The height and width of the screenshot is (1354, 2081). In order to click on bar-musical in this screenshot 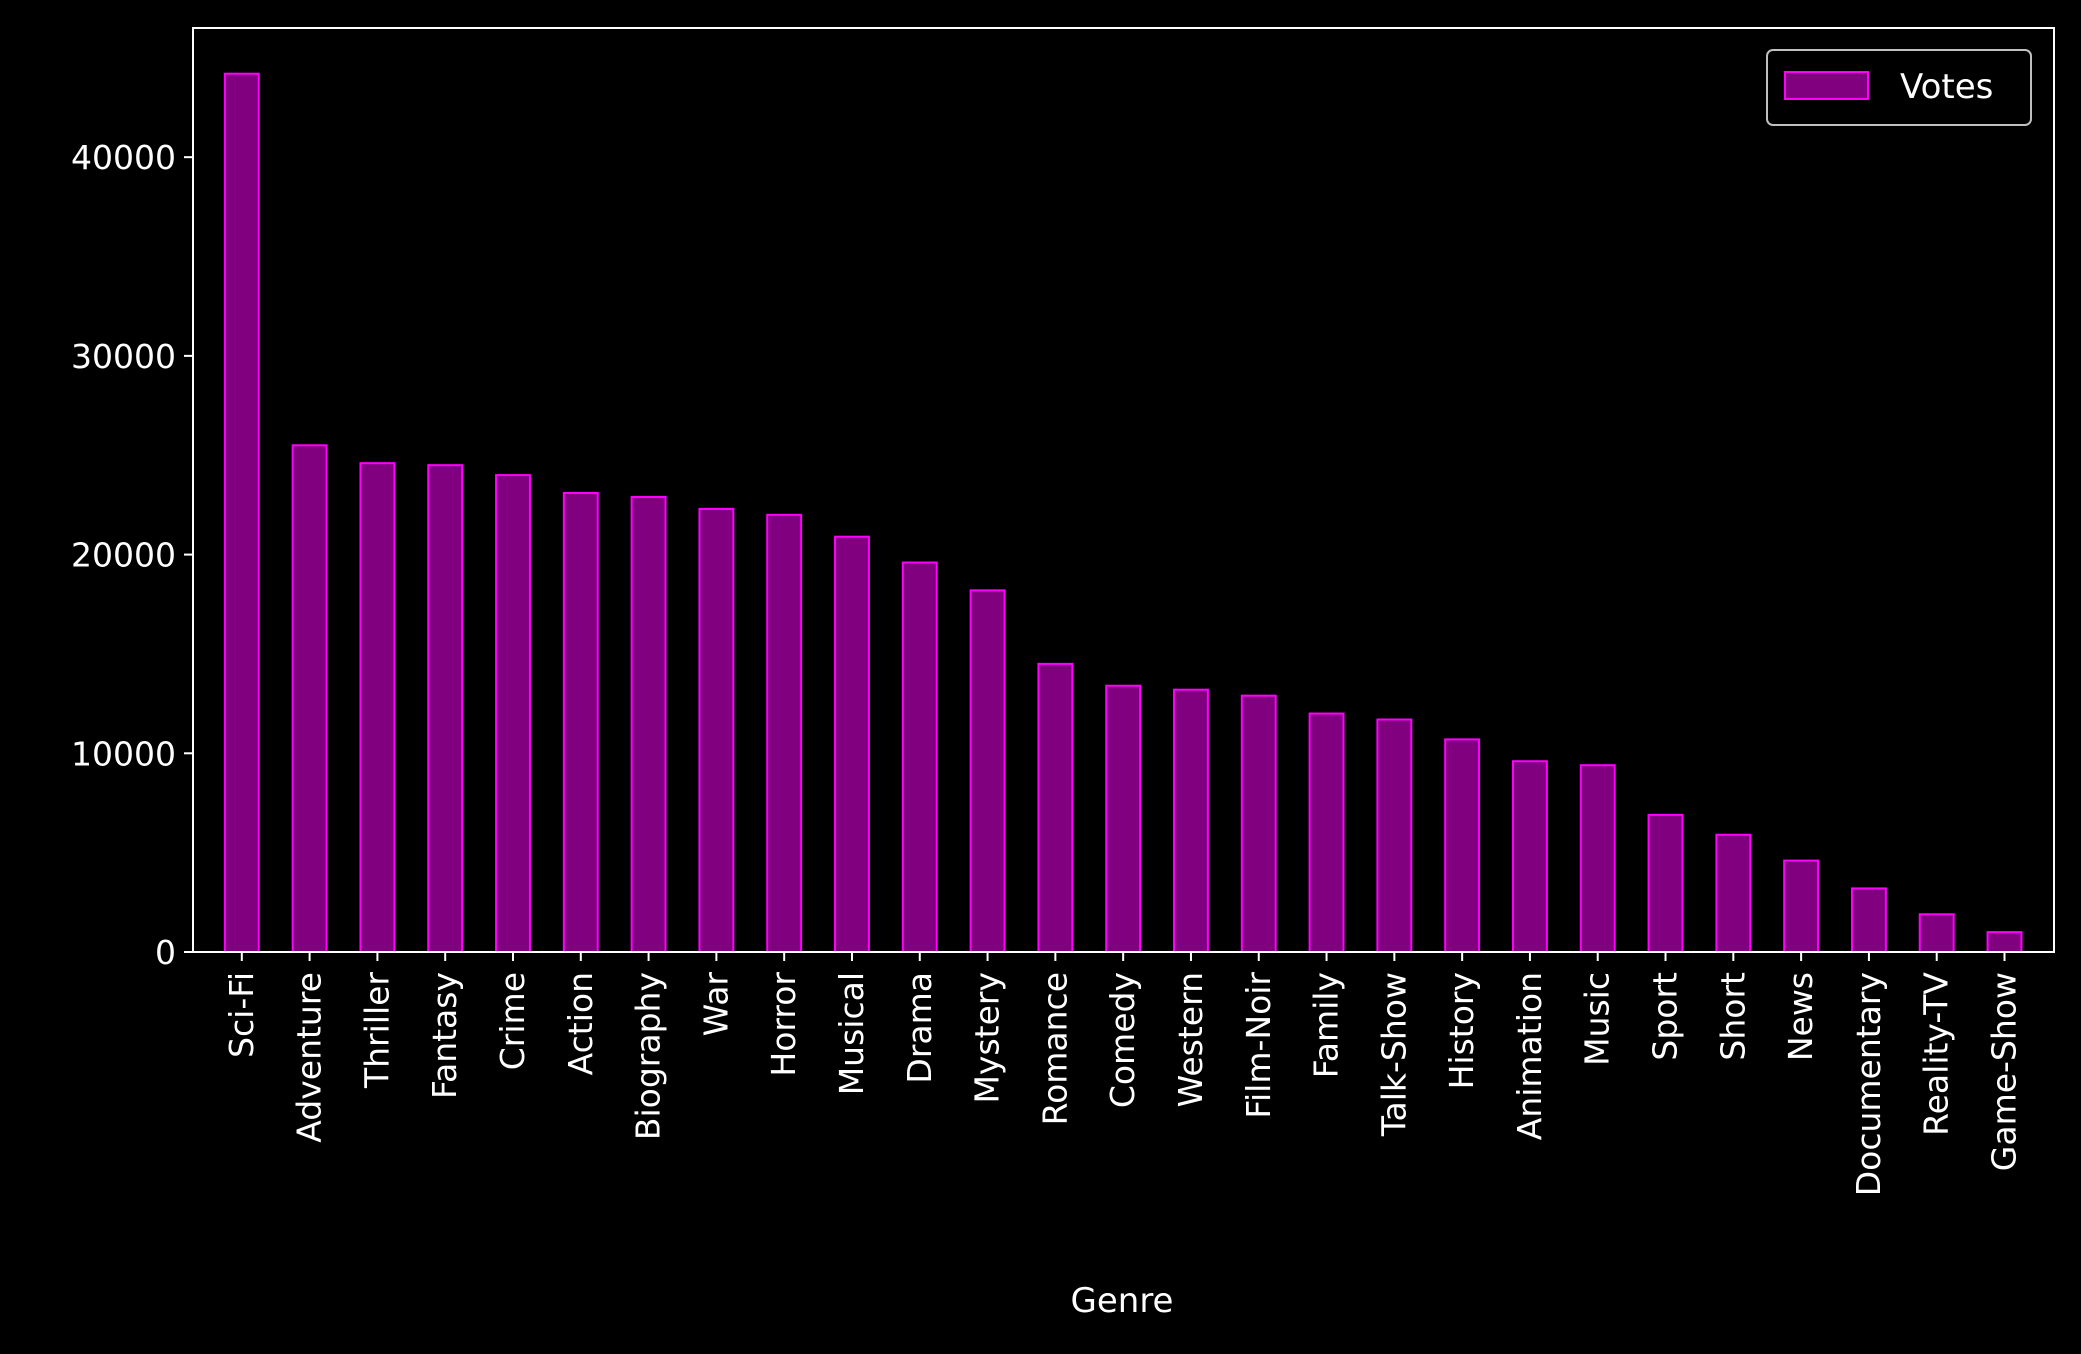, I will do `click(852, 744)`.